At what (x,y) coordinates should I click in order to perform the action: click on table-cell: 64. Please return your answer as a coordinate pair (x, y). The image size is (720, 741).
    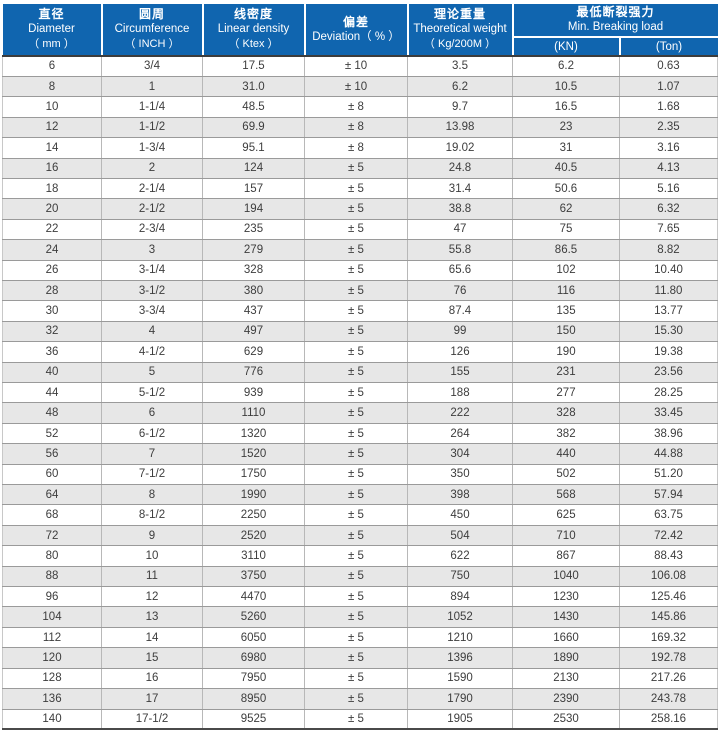
    Looking at the image, I should click on (52, 495).